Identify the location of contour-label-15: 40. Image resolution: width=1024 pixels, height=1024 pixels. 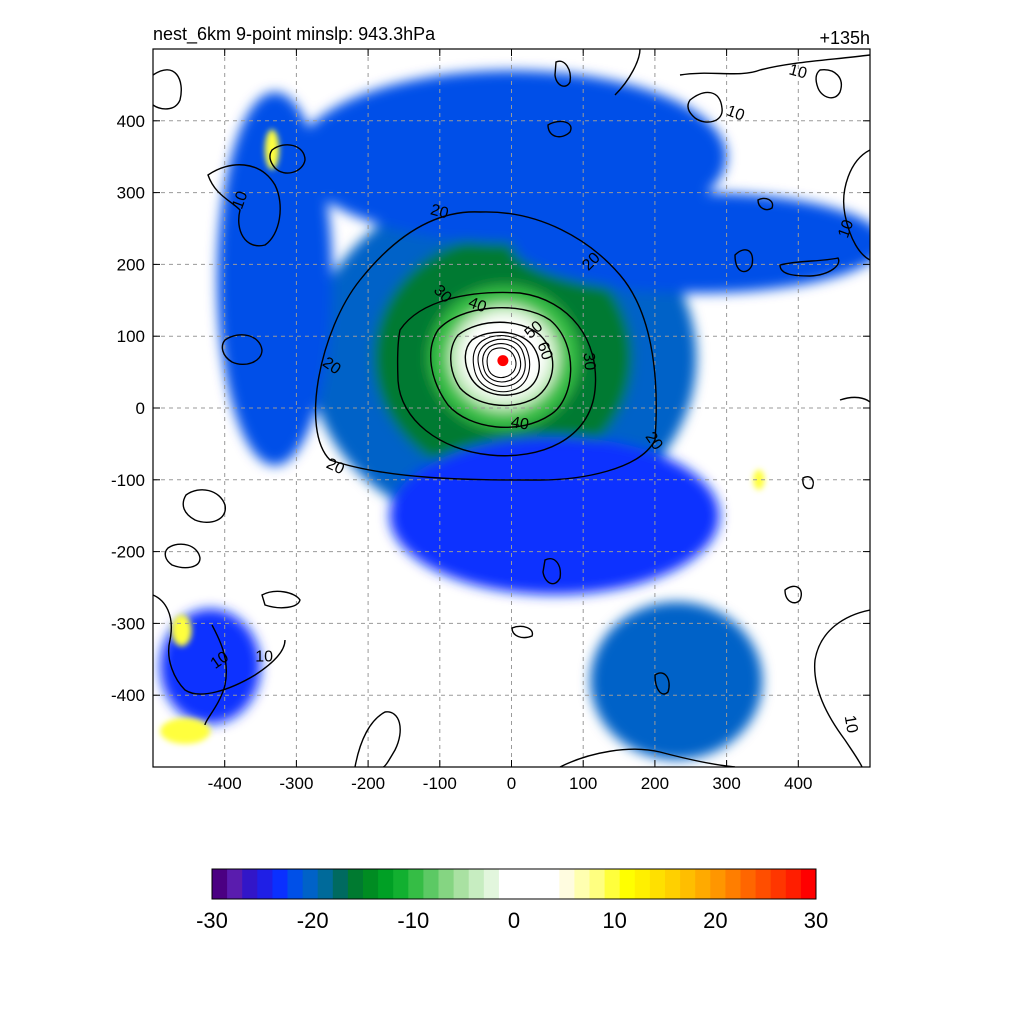
(520, 424).